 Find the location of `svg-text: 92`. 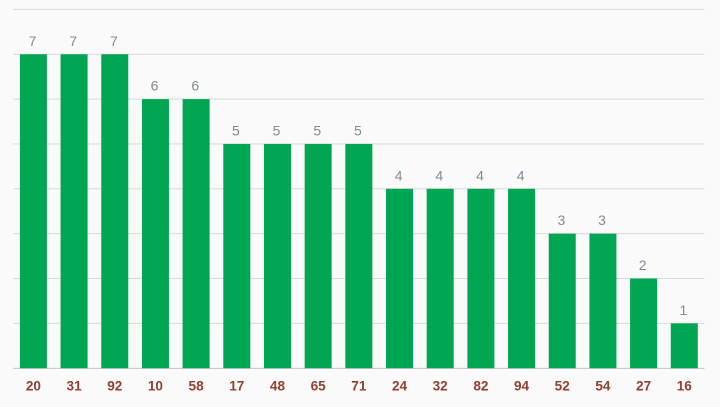

svg-text: 92 is located at coordinates (115, 386).